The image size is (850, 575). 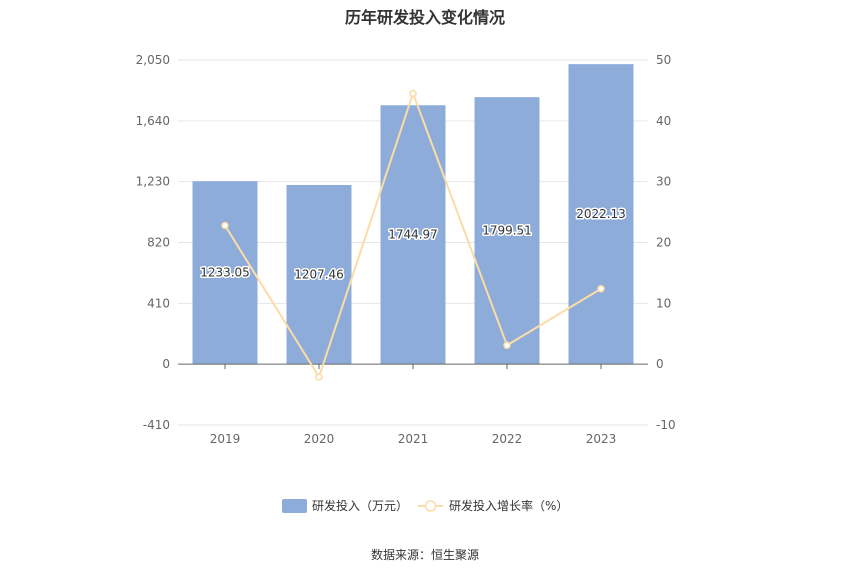 I want to click on y-left-tick-label: 410, so click(x=158, y=303).